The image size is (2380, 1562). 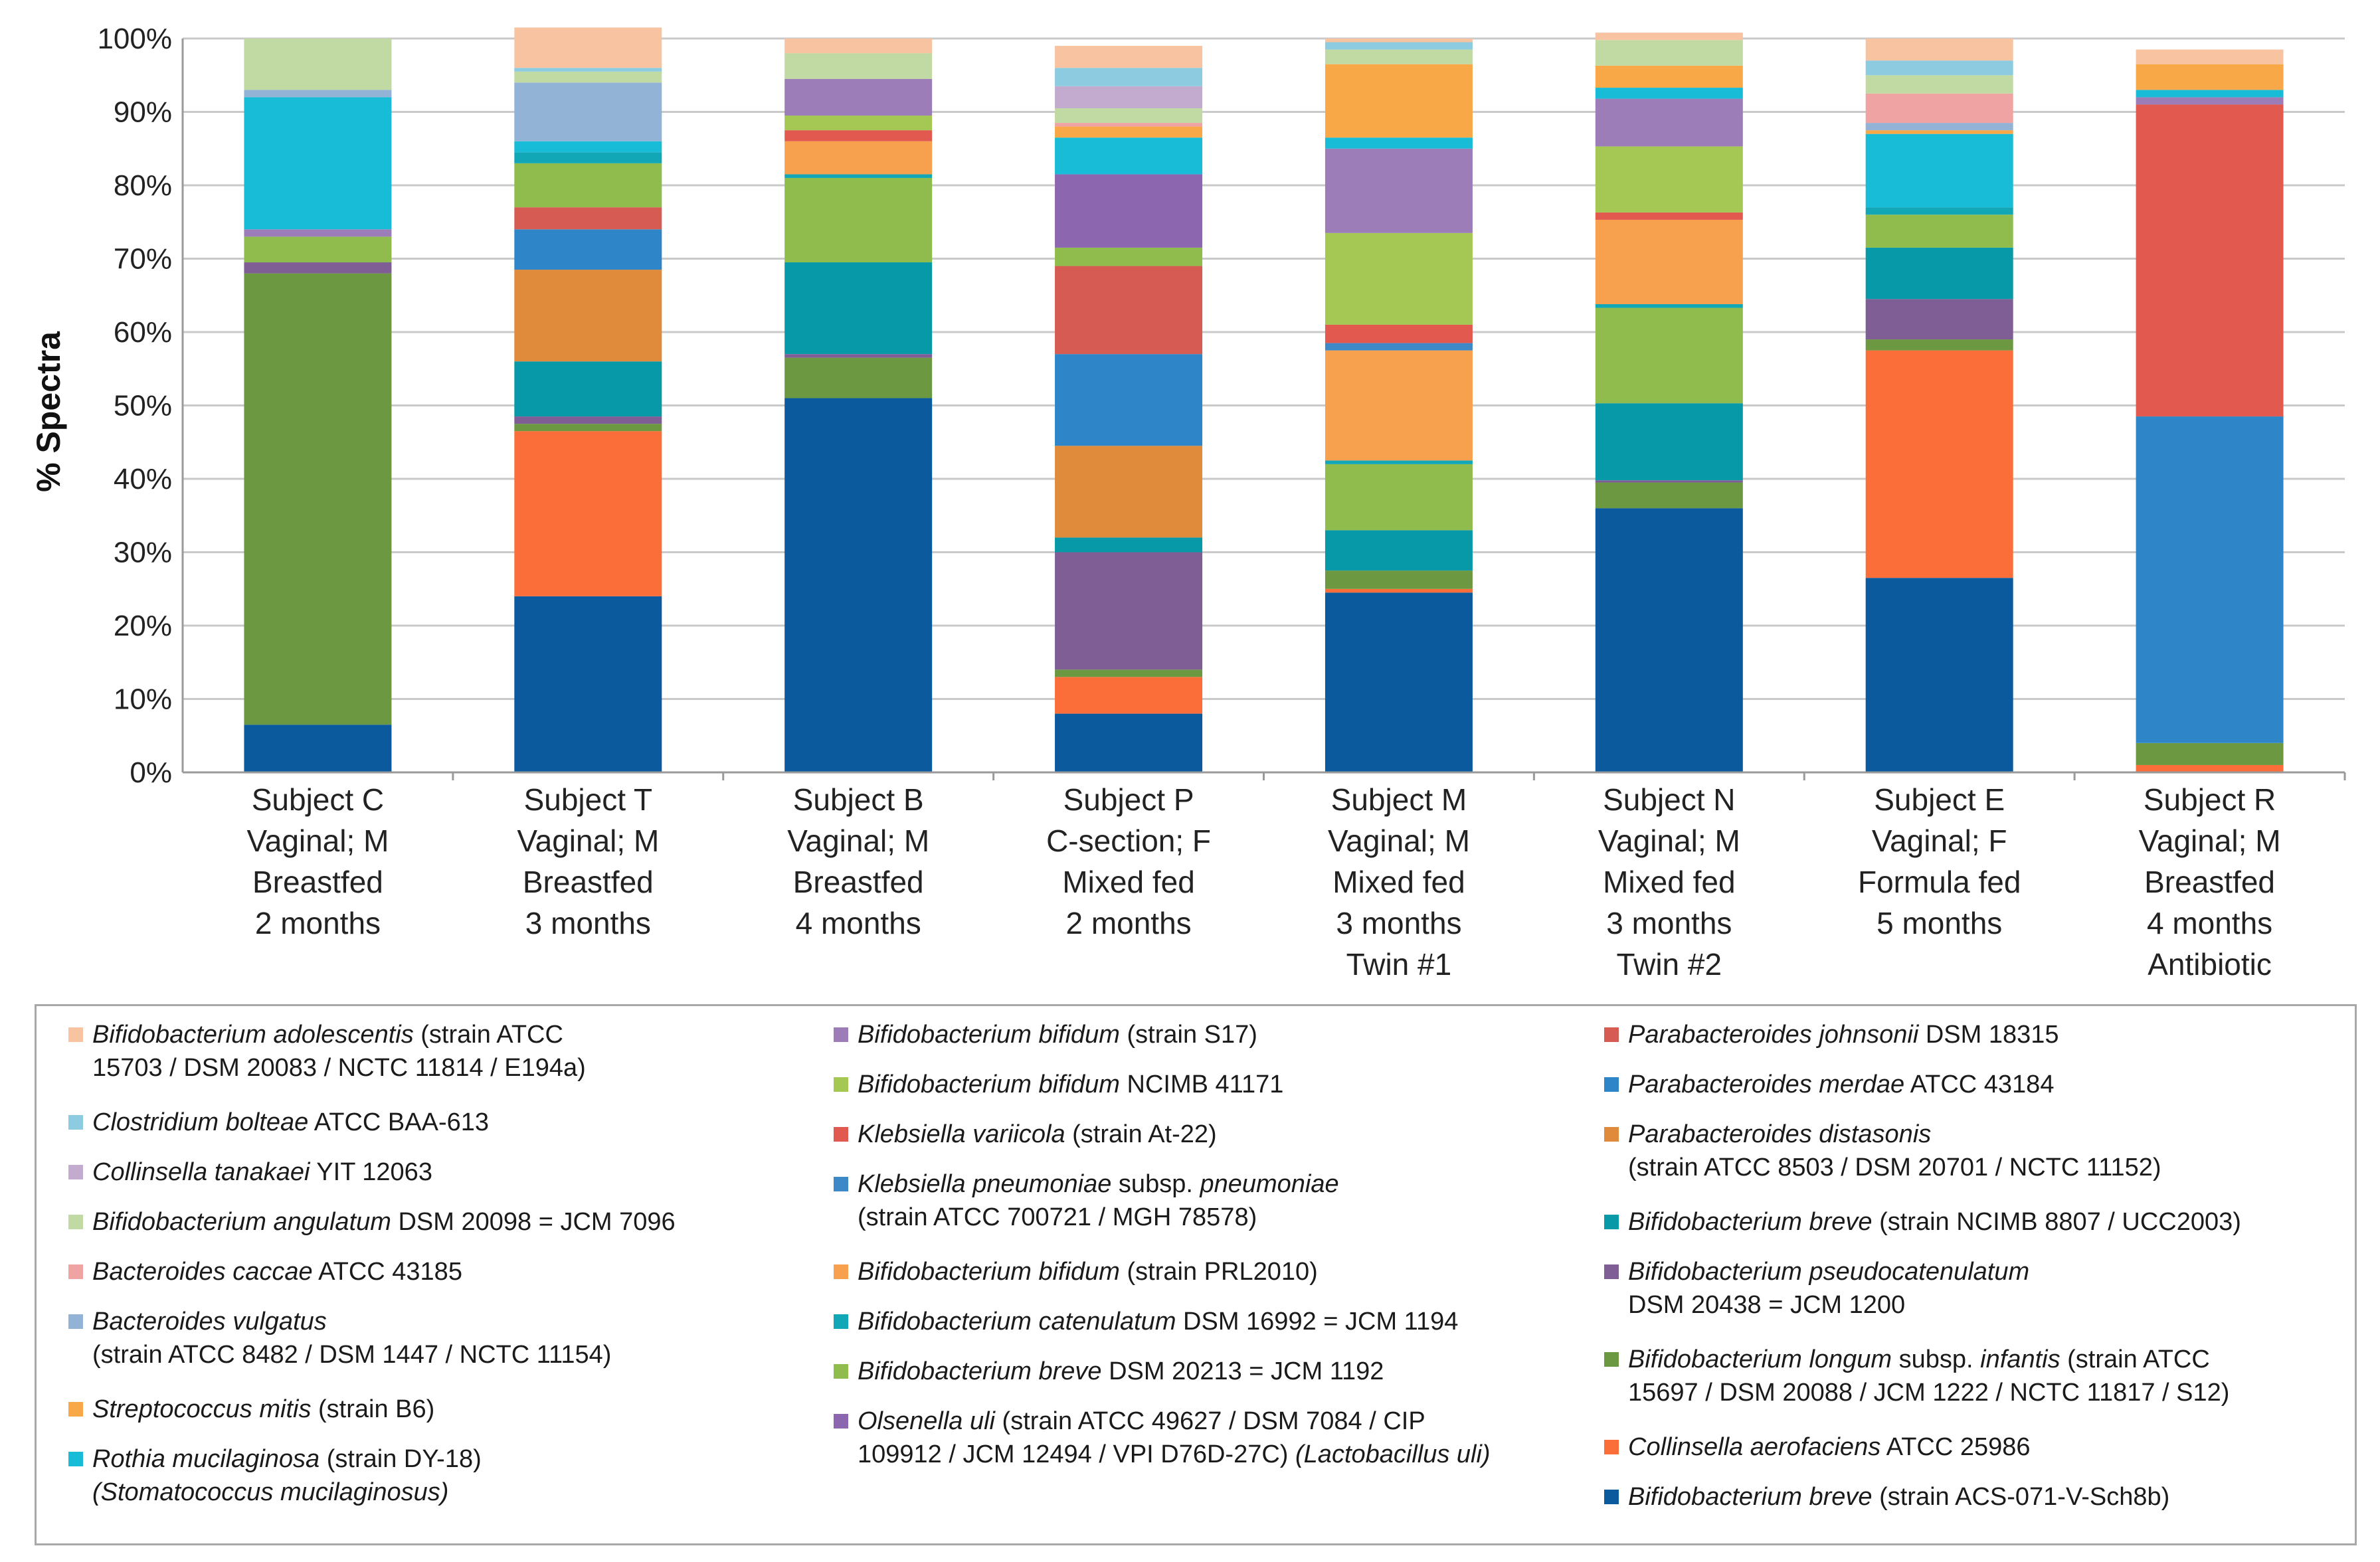 What do you see at coordinates (1669, 799) in the screenshot?
I see `x-category-label: Subject N` at bounding box center [1669, 799].